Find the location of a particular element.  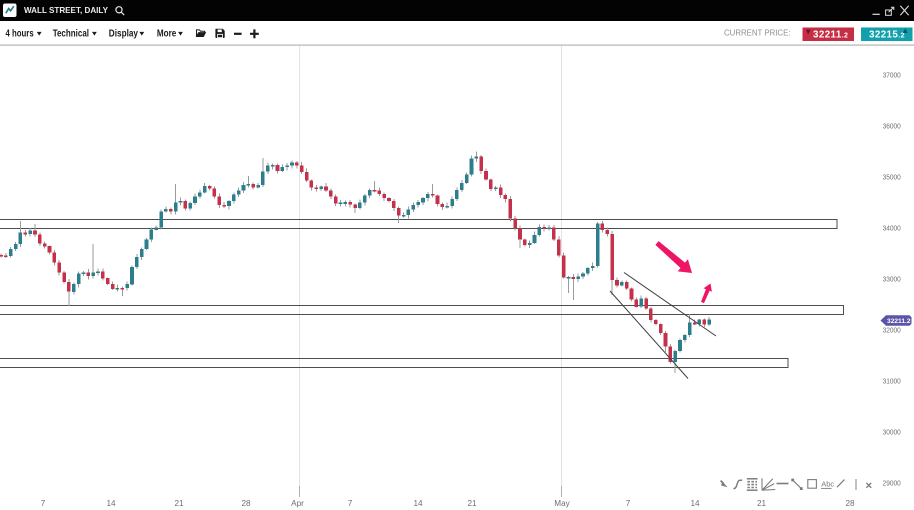

svg-text: 30000 is located at coordinates (892, 432).